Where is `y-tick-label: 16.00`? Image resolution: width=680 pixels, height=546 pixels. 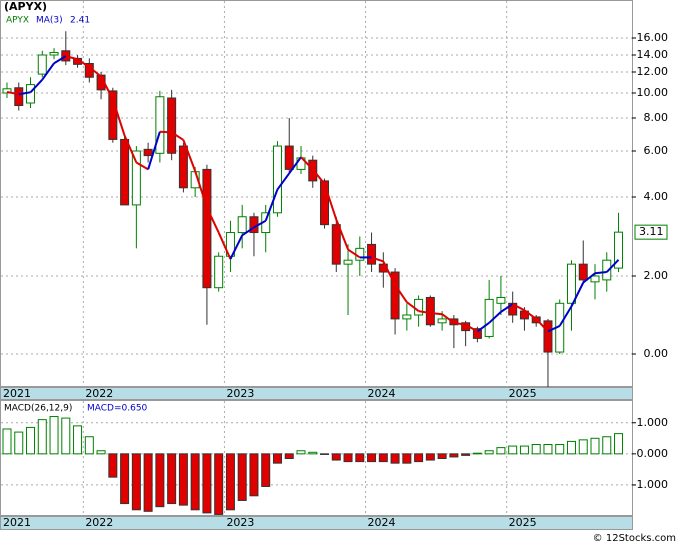 y-tick-label: 16.00 is located at coordinates (653, 37).